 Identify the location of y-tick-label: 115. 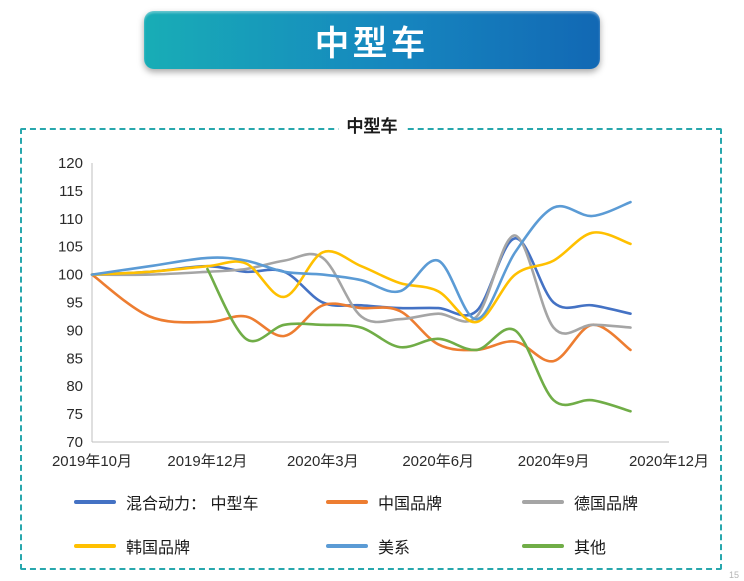
(71, 191).